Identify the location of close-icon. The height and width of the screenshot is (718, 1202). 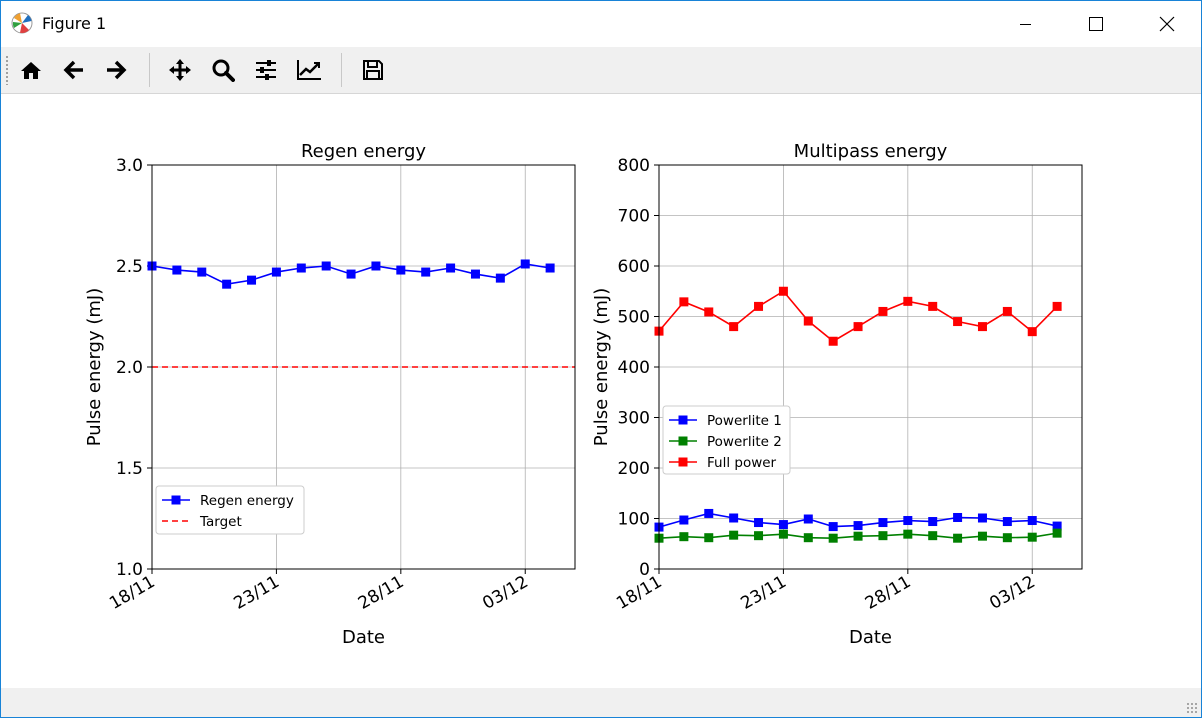
(1167, 24).